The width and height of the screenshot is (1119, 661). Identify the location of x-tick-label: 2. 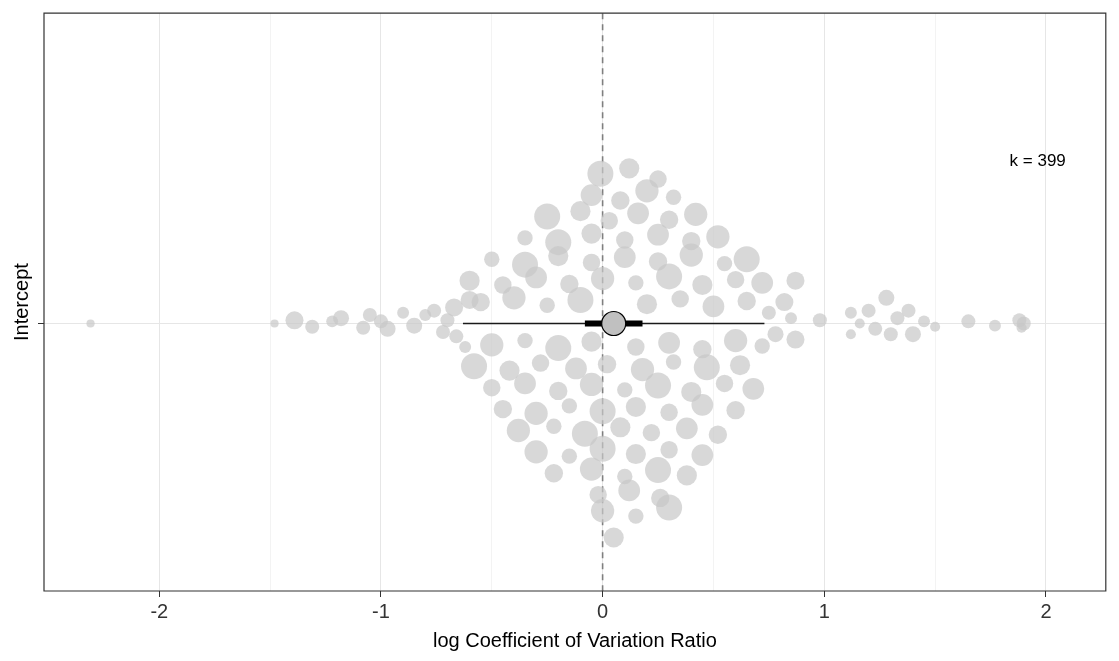
(1046, 610).